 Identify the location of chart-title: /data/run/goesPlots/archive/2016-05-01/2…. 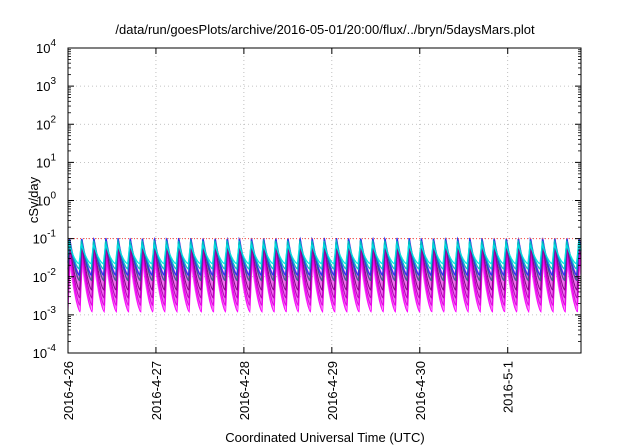
(325, 29).